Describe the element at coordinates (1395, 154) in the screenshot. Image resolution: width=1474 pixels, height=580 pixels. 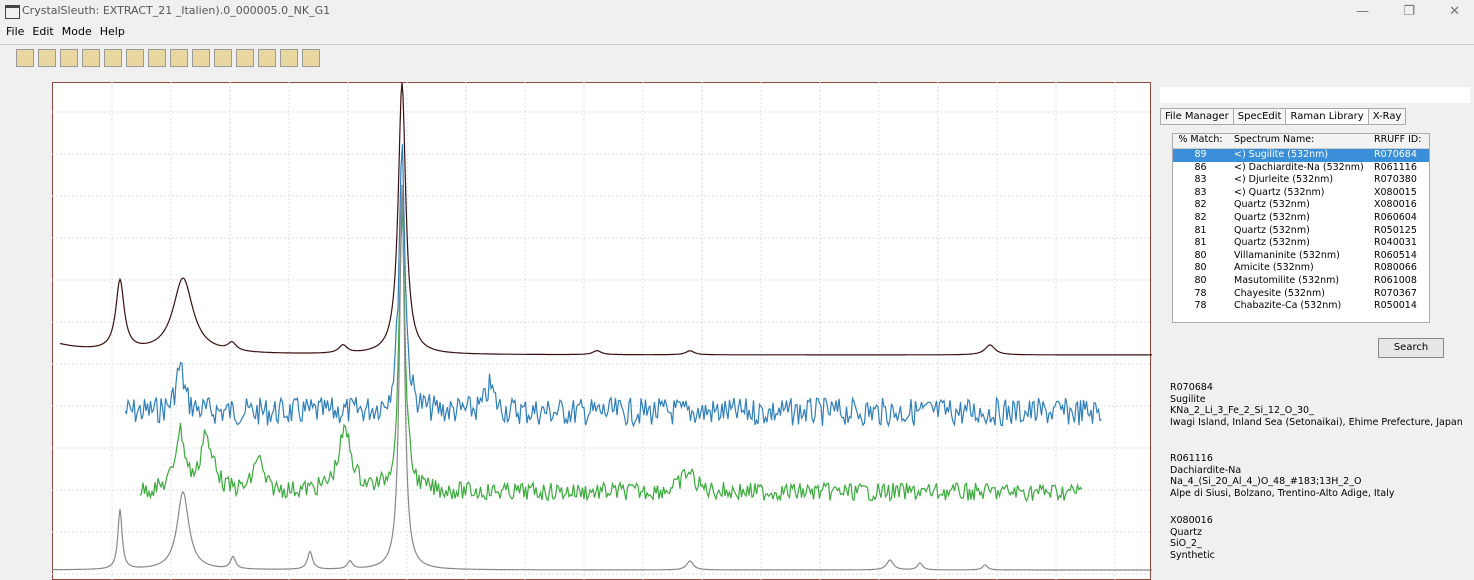
I see `table-cell: R070684` at that location.